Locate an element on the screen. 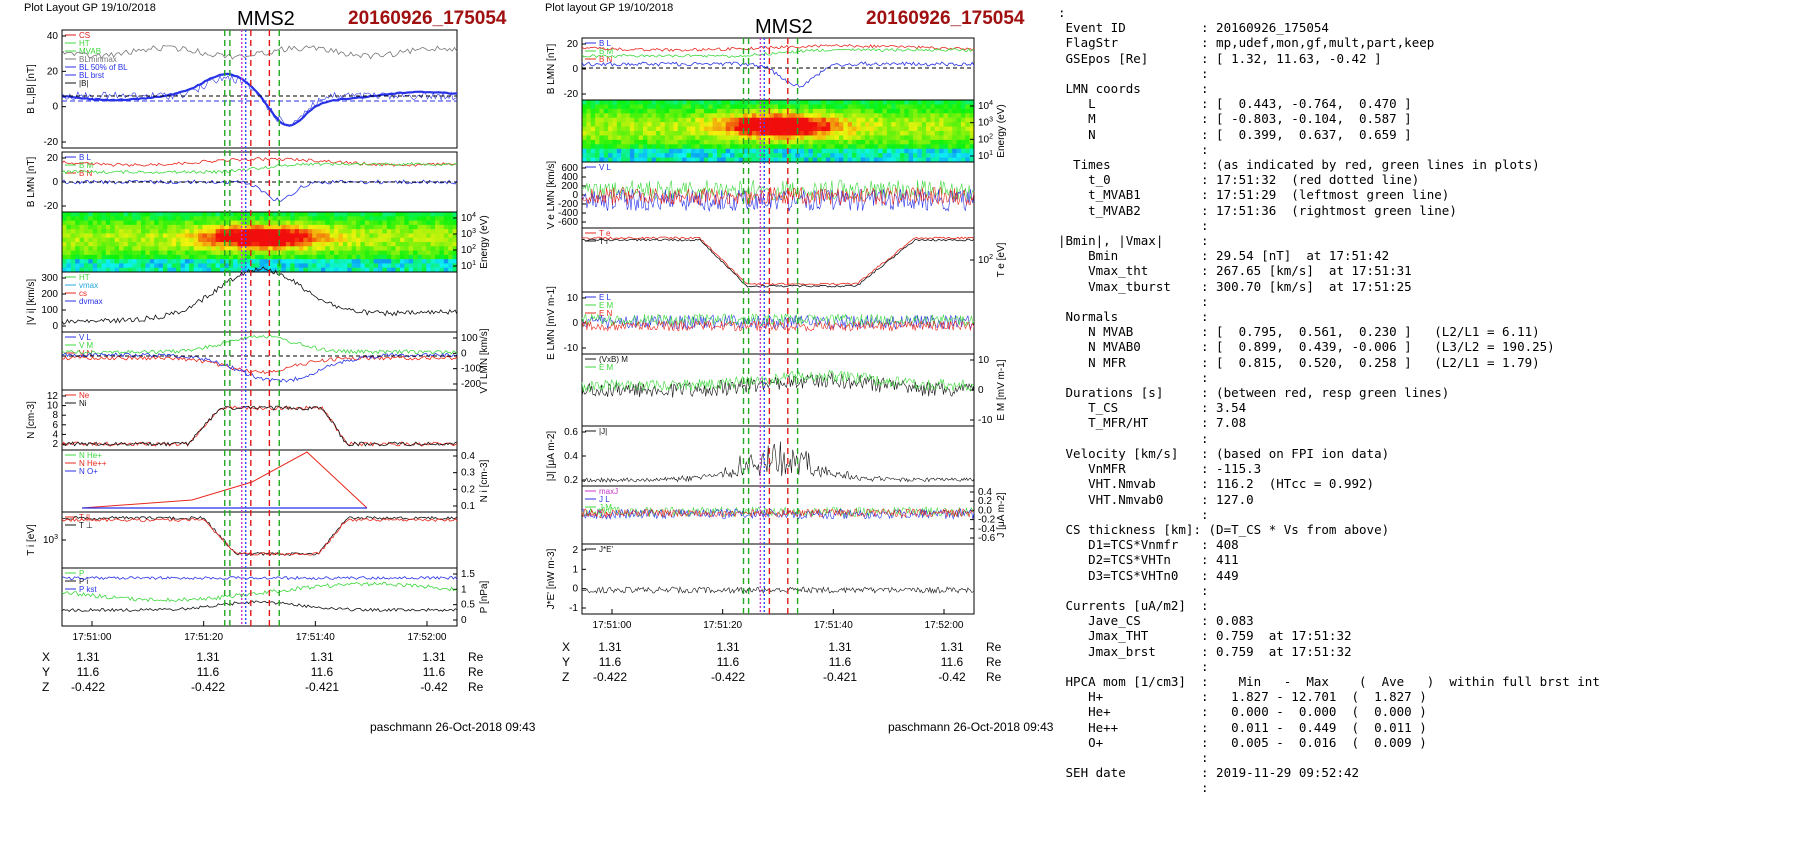  trace-jn is located at coordinates (778, 513).